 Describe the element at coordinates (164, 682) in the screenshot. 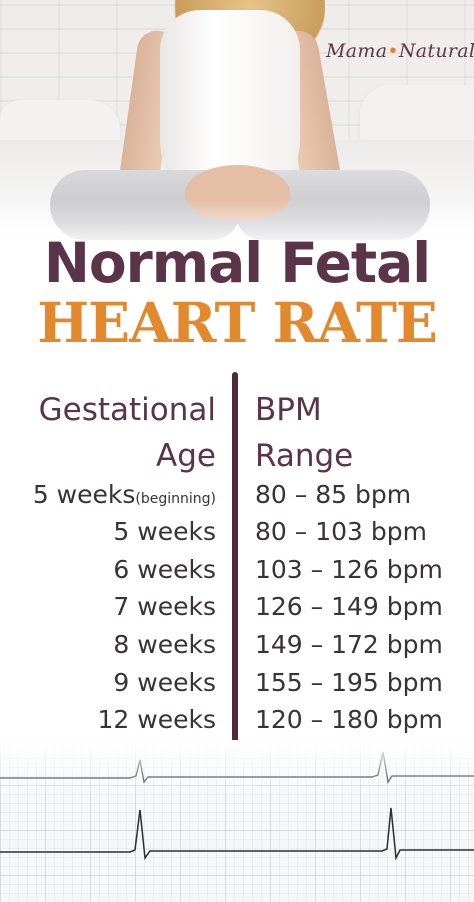

I see `table-row-age: 9 weeks` at that location.